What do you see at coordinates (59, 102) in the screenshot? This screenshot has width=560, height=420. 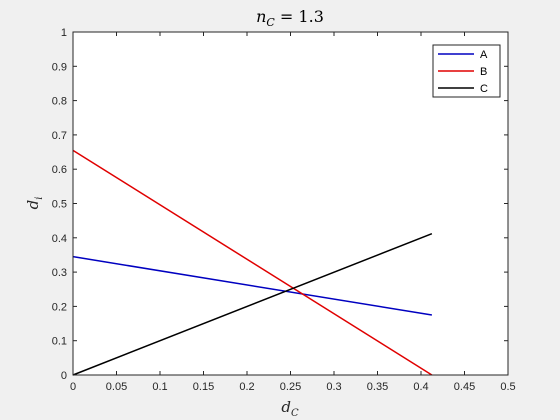 I see `y-tick-label: 0.8` at bounding box center [59, 102].